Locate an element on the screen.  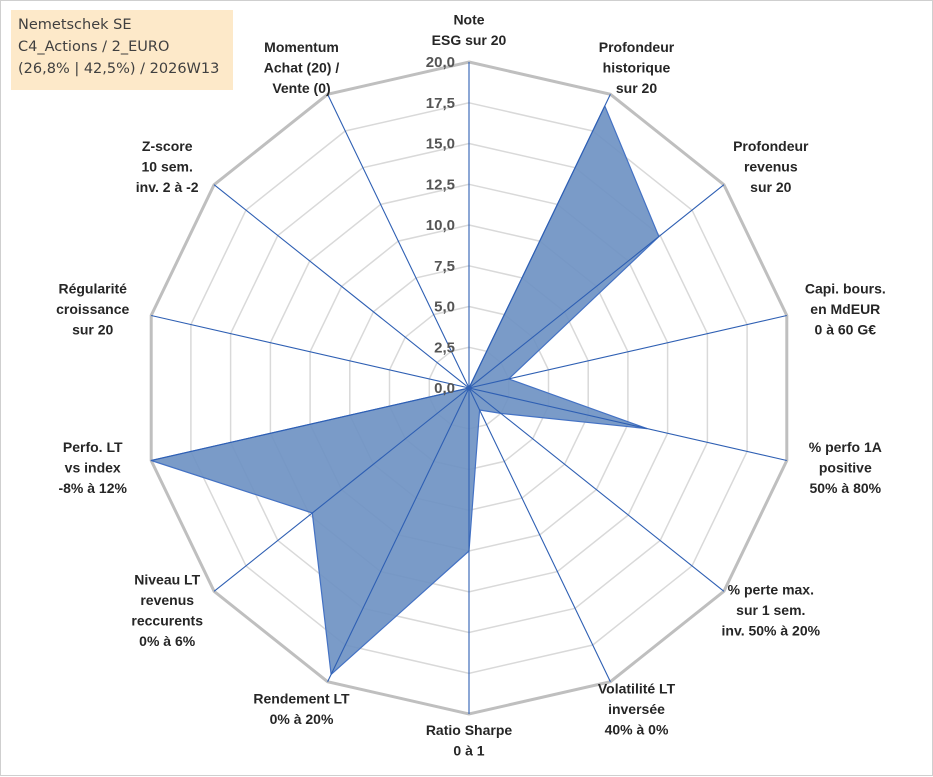
tick-label-7: 17,5 is located at coordinates (440, 103).